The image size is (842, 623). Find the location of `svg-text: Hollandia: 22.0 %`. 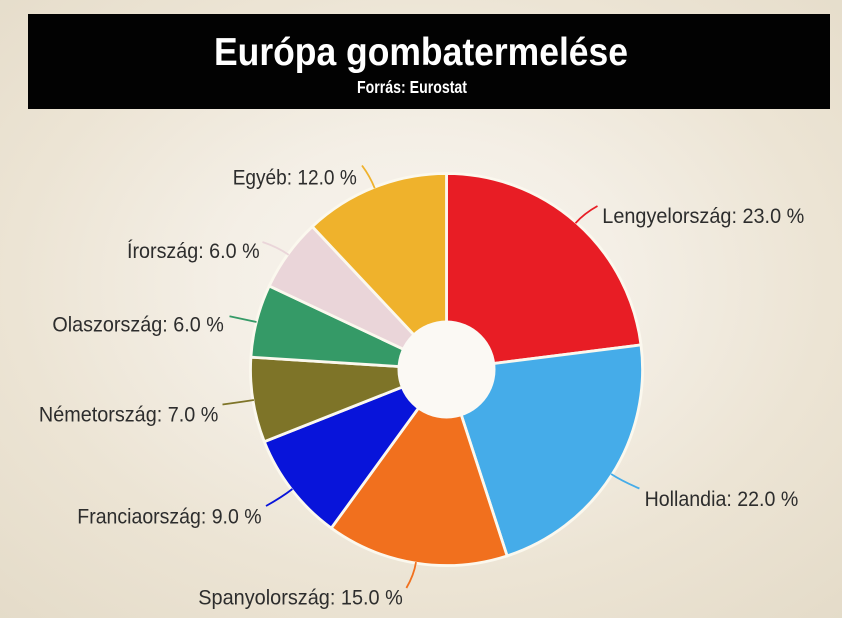

svg-text: Hollandia: 22.0 % is located at coordinates (722, 499).